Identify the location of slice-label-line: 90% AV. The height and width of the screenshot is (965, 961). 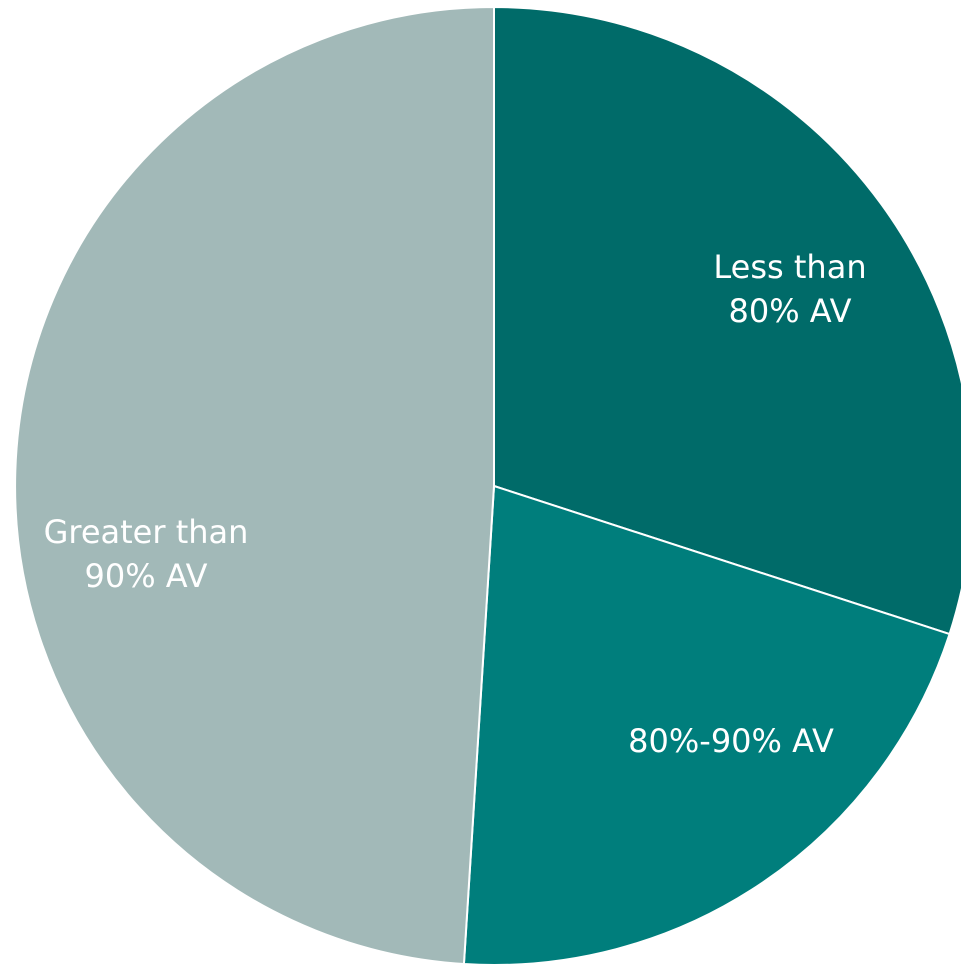
(146, 576).